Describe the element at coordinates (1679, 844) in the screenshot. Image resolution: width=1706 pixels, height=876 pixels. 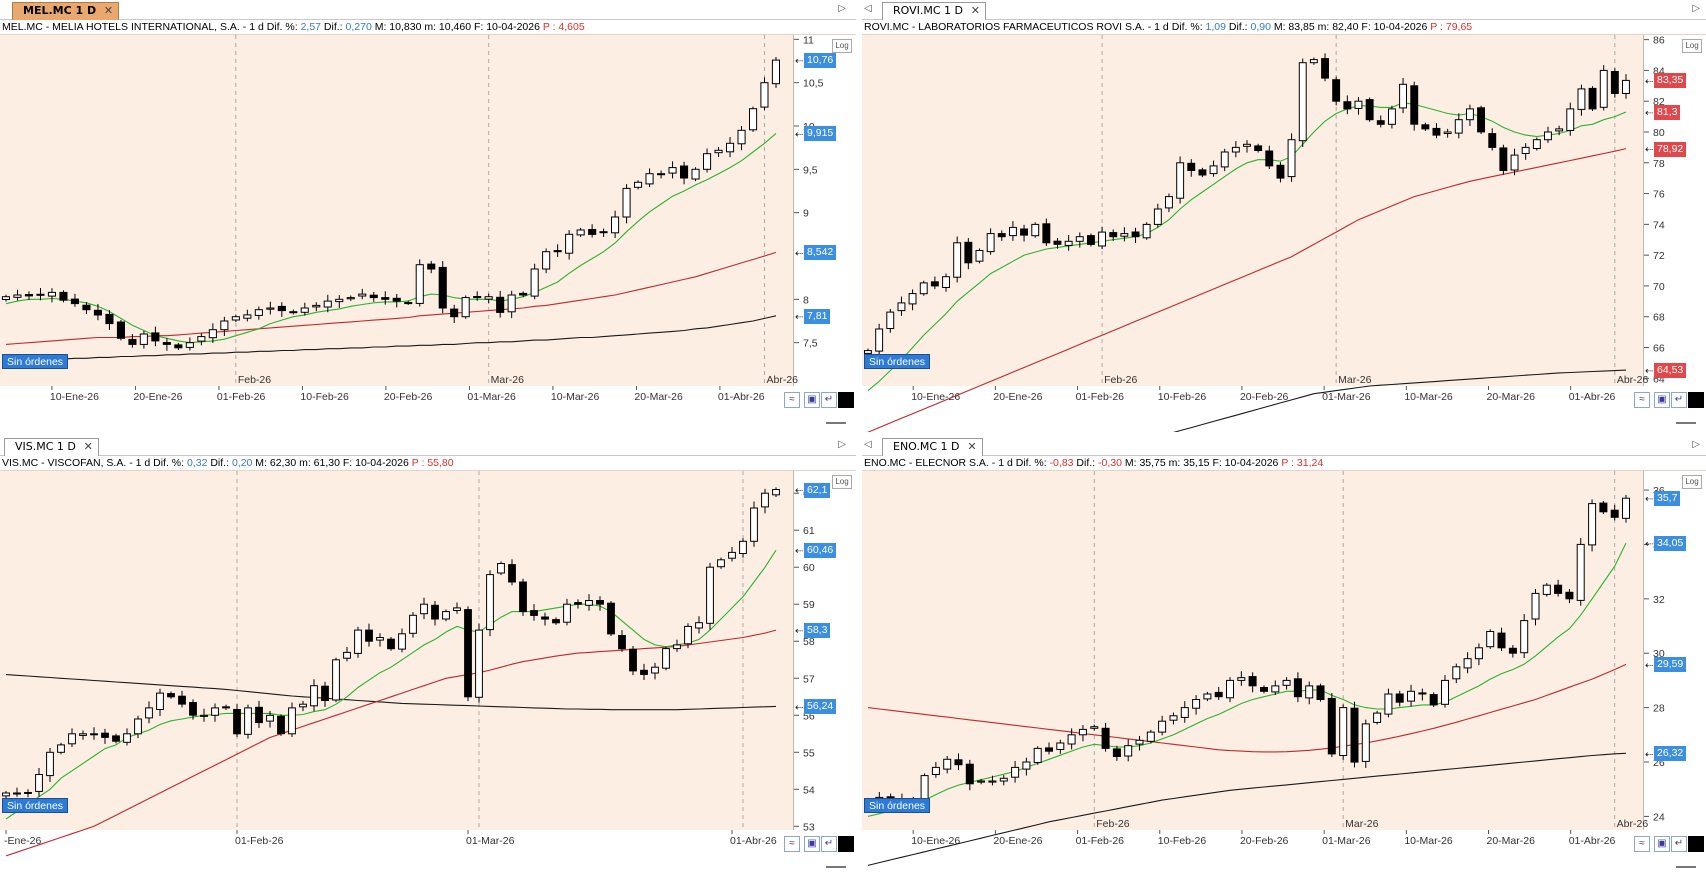
I see `expand-icon: ↵` at that location.